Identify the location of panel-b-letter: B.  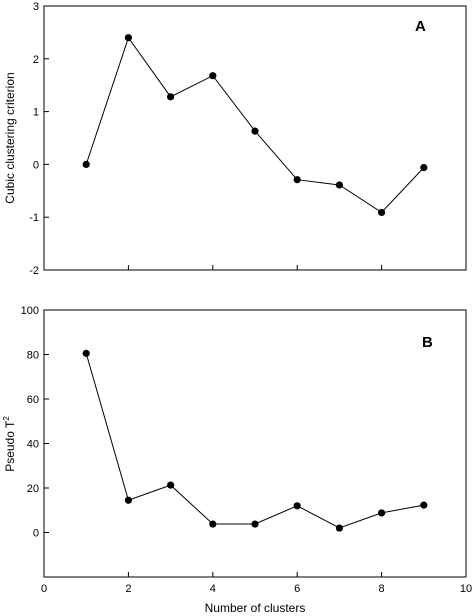
(427, 342).